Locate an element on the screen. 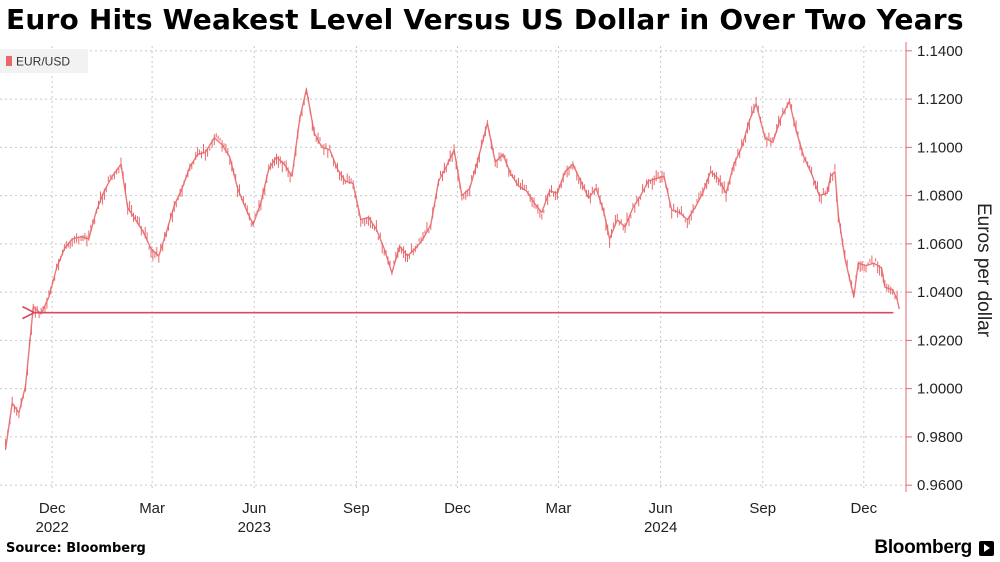 The height and width of the screenshot is (562, 1000). legend-box is located at coordinates (44, 61).